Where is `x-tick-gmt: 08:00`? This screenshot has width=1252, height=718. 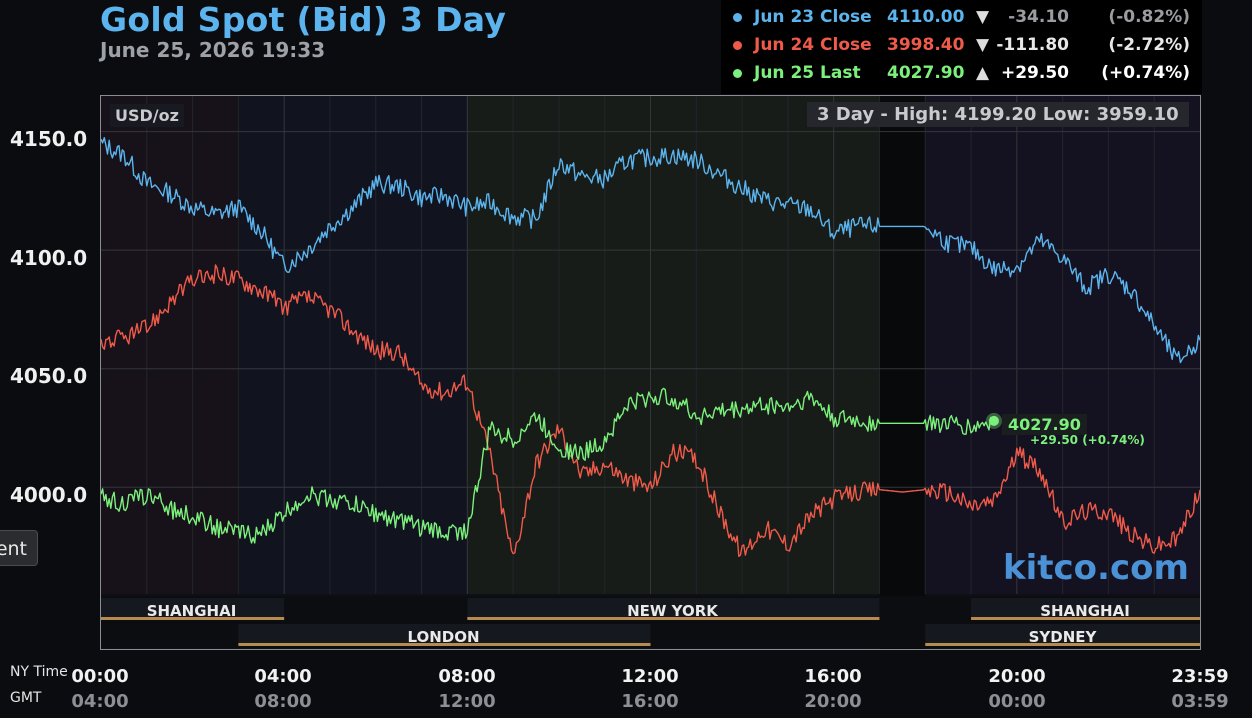
x-tick-gmt: 08:00 is located at coordinates (283, 701).